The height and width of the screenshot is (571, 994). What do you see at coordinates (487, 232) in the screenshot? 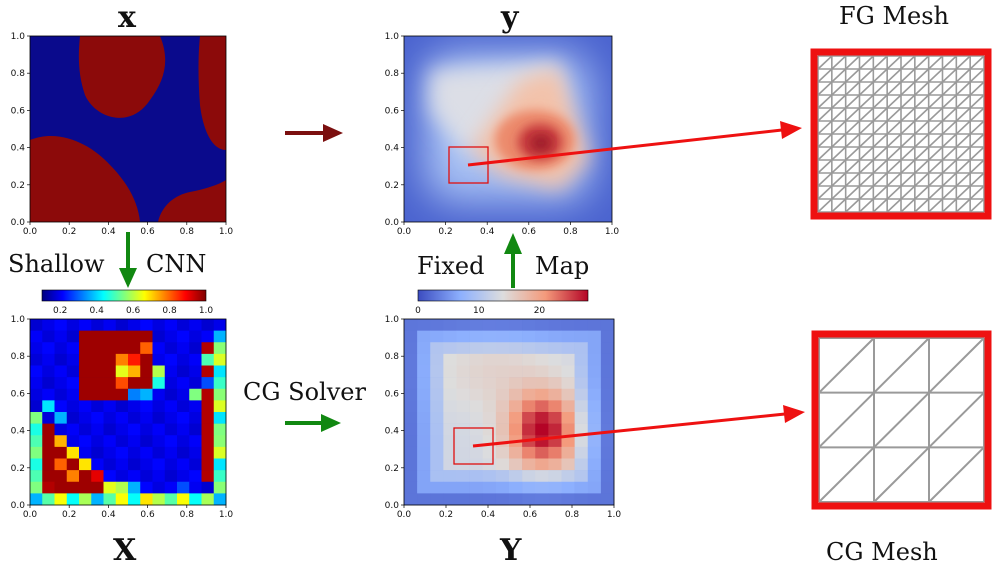
I see `x-tick-label: 0.4` at bounding box center [487, 232].